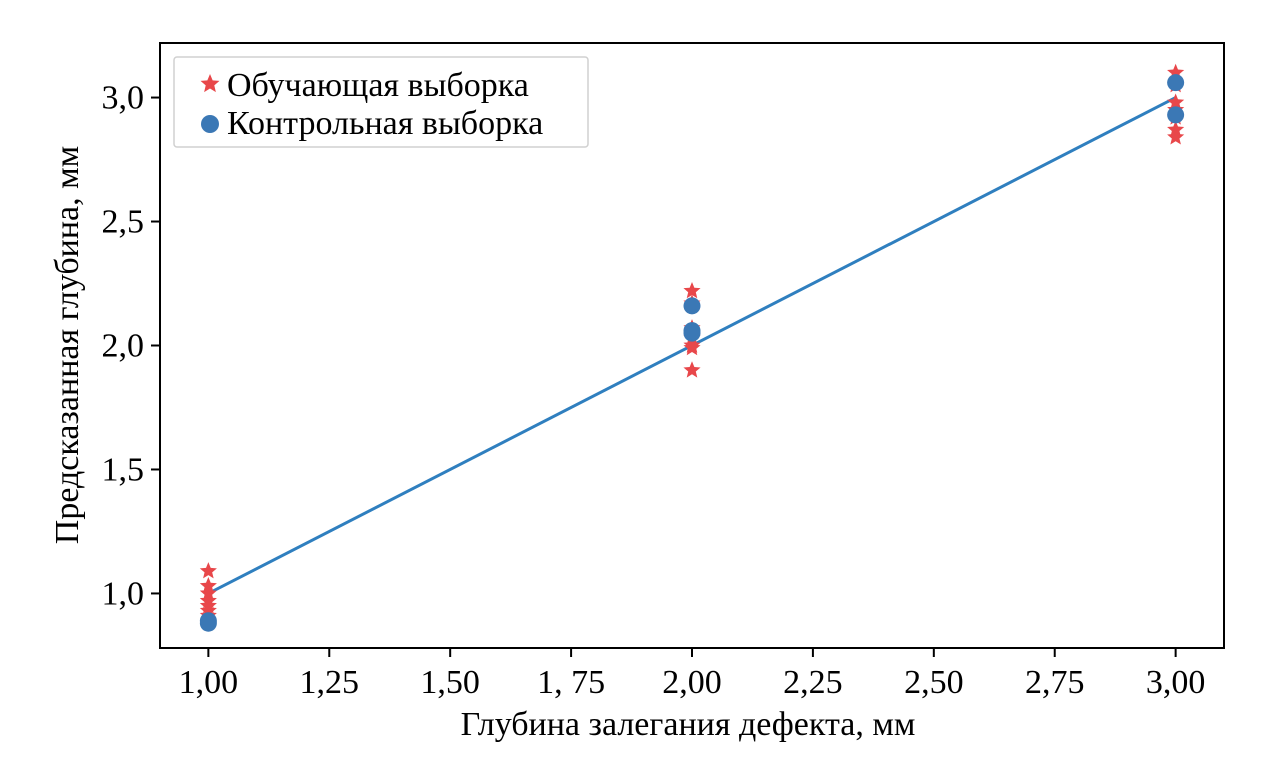  Describe the element at coordinates (123, 98) in the screenshot. I see `y-tick-label: 3,0` at that location.